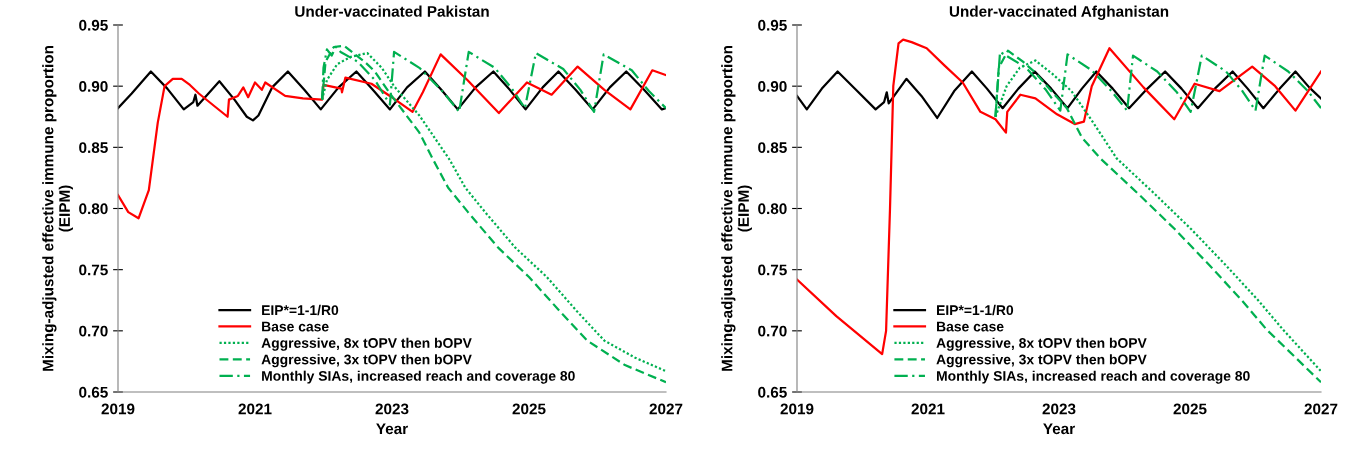  What do you see at coordinates (1059, 12) in the screenshot?
I see `chart-title: Under-vaccinated Afghanistan` at bounding box center [1059, 12].